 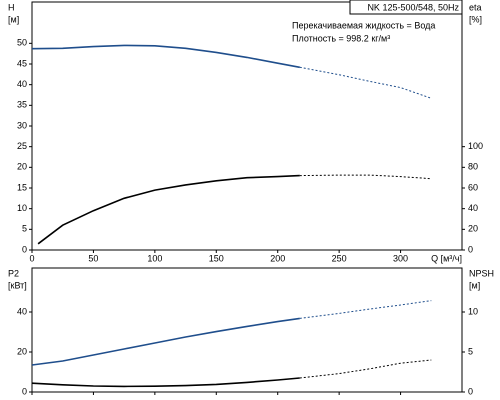 I want to click on y2-label: eta, so click(x=475, y=7).